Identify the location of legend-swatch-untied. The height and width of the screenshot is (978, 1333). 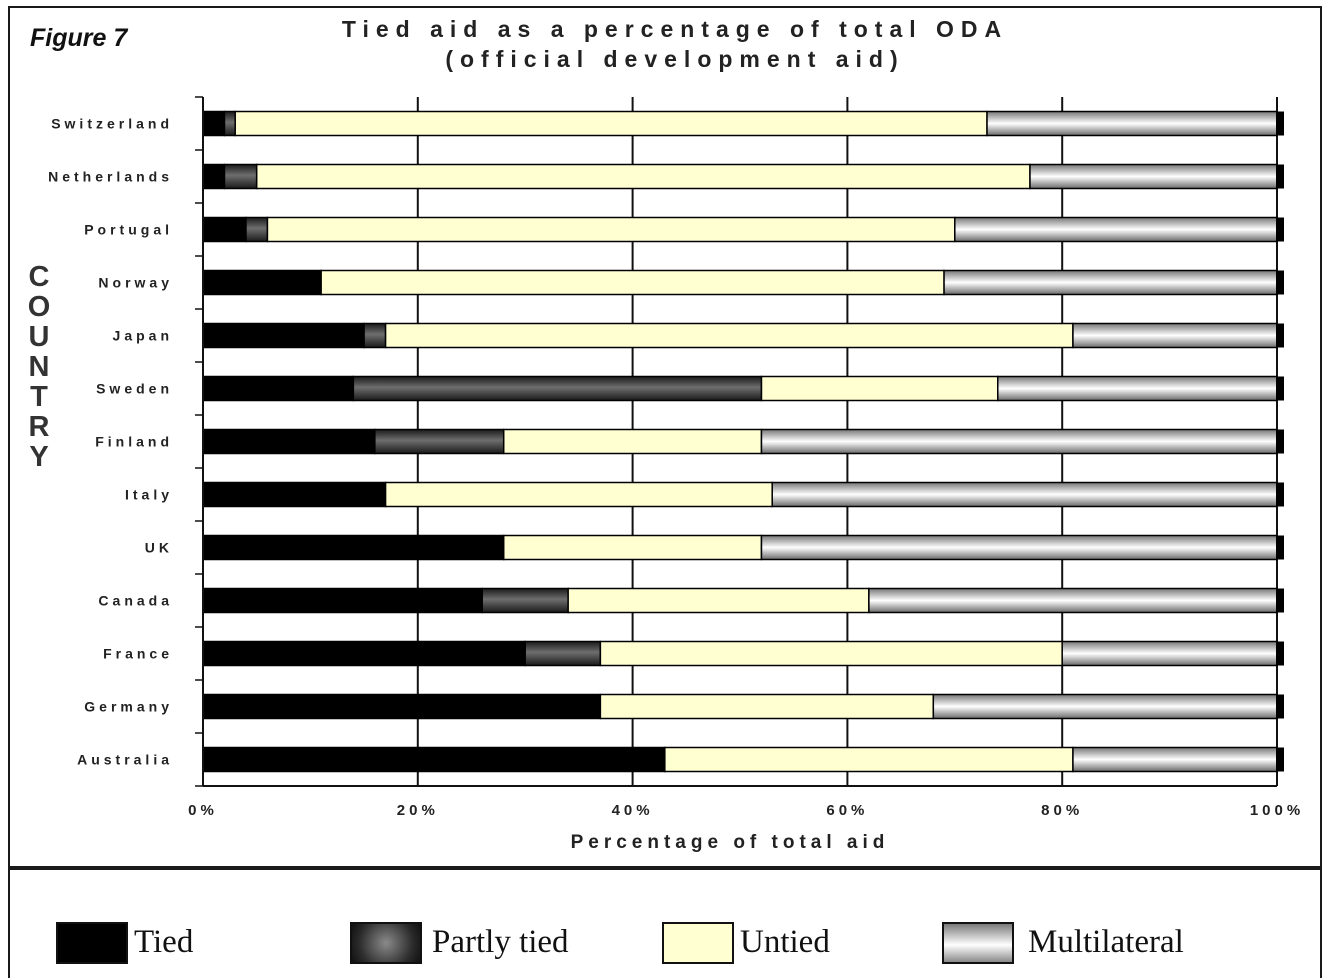
(698, 943).